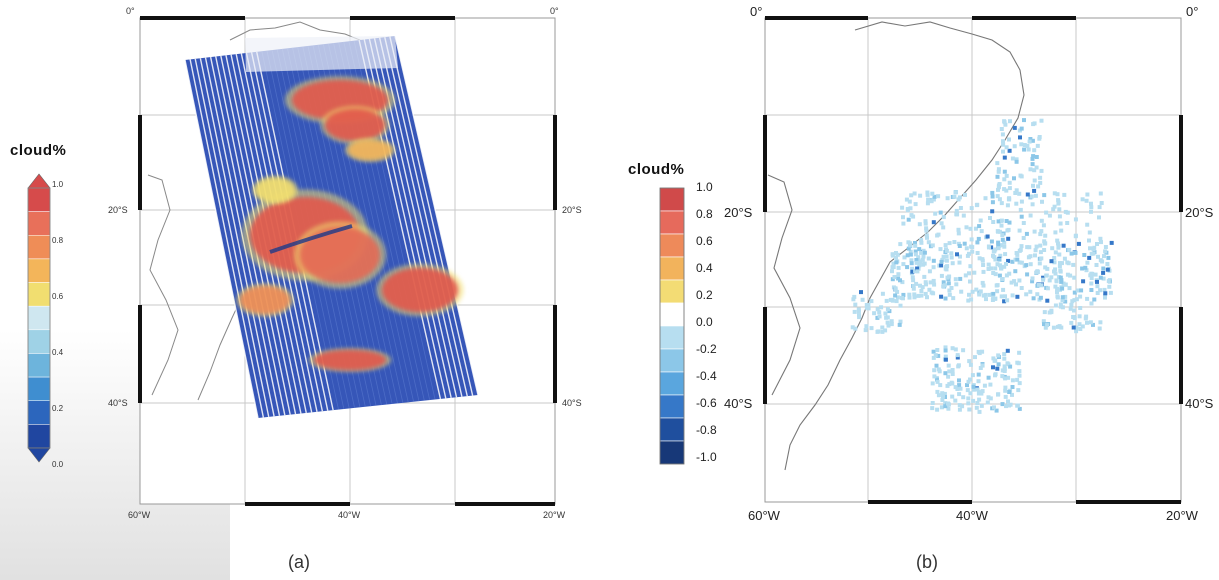  Describe the element at coordinates (672, 326) in the screenshot. I see `colorbar-b-outline` at that location.